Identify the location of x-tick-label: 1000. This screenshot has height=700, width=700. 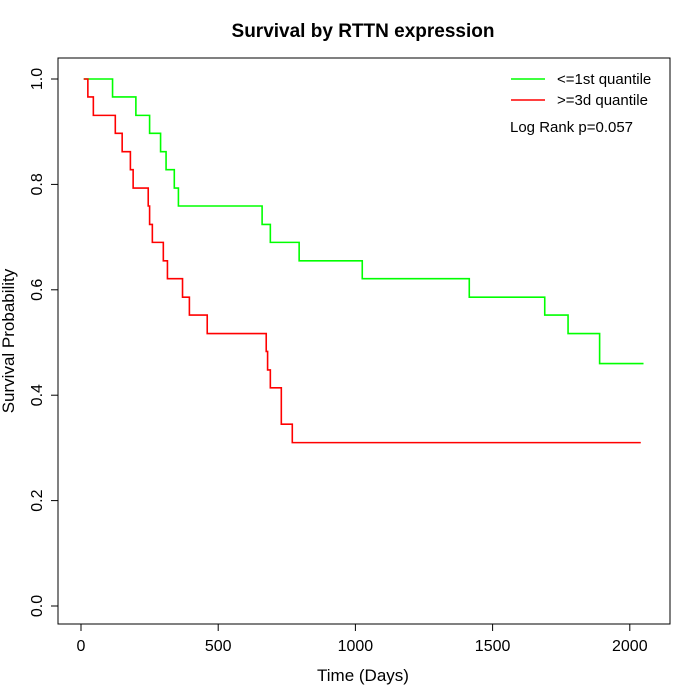
(356, 646).